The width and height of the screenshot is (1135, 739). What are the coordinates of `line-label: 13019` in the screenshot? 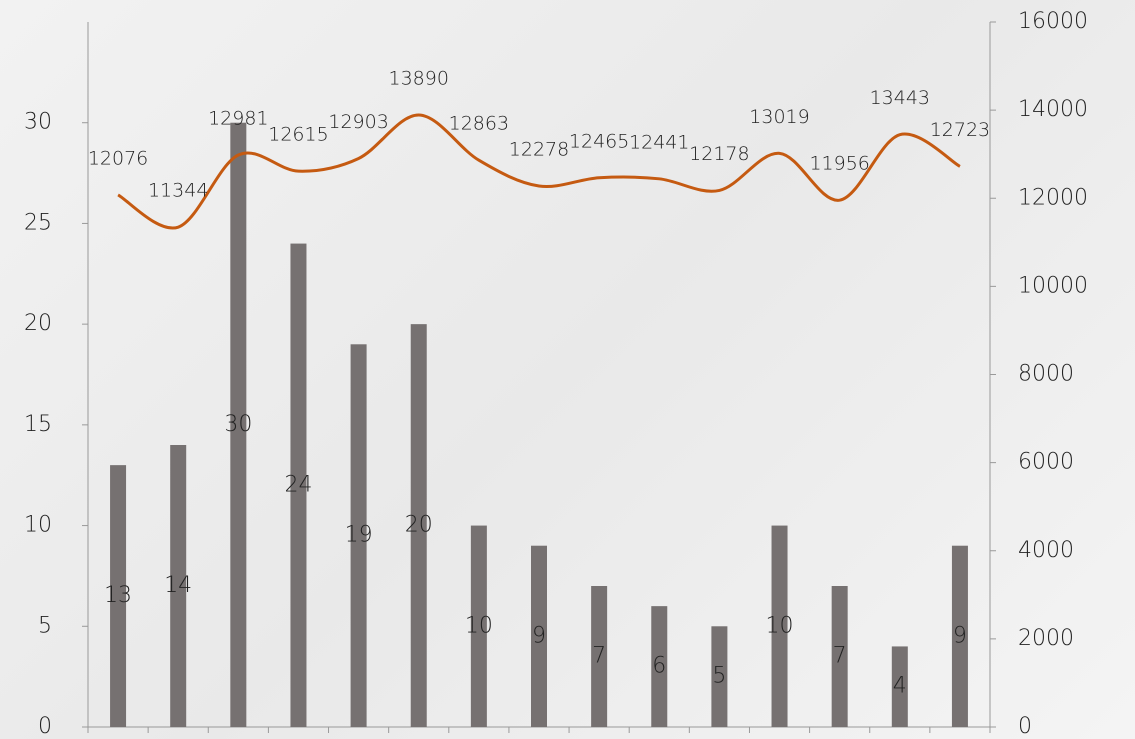 It's located at (779, 117).